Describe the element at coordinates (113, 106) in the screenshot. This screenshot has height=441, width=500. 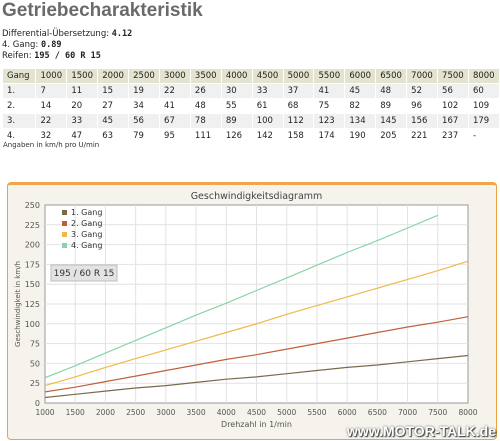
I see `speed-cell: 27` at that location.